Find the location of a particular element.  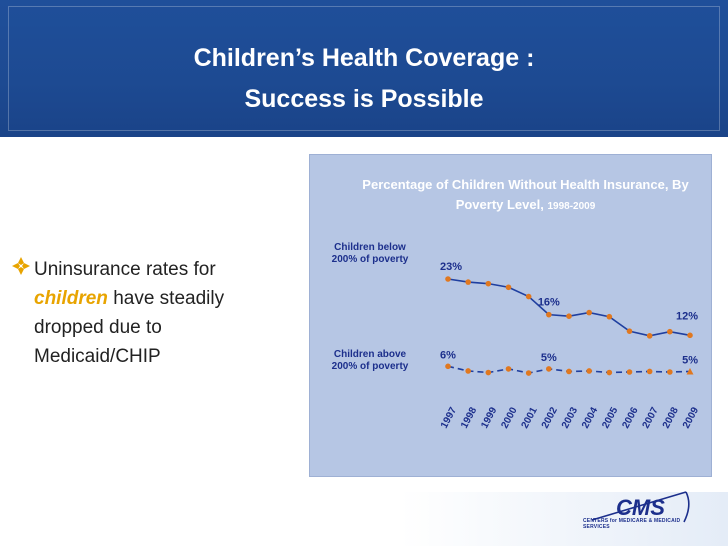

x-tick-label-2003: 2003 is located at coordinates (570, 417).